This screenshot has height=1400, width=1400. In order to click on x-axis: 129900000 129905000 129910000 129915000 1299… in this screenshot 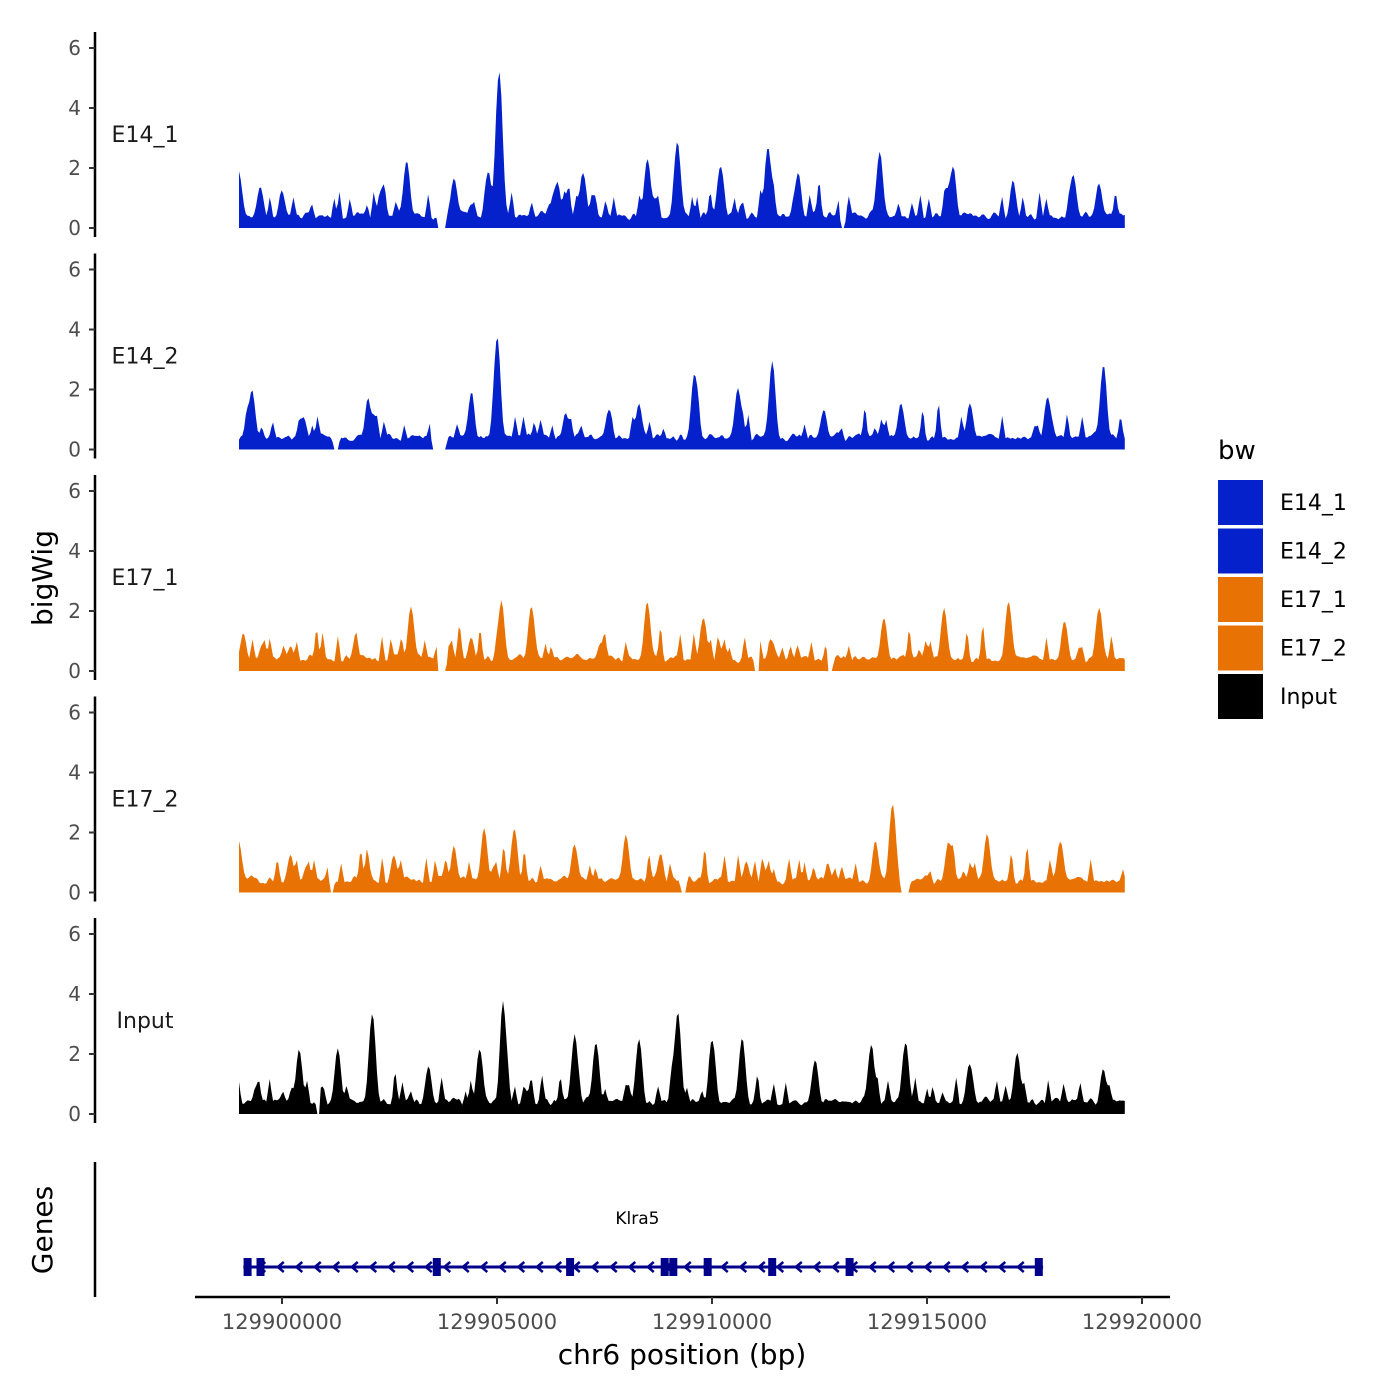, I will do `click(698, 1333)`.